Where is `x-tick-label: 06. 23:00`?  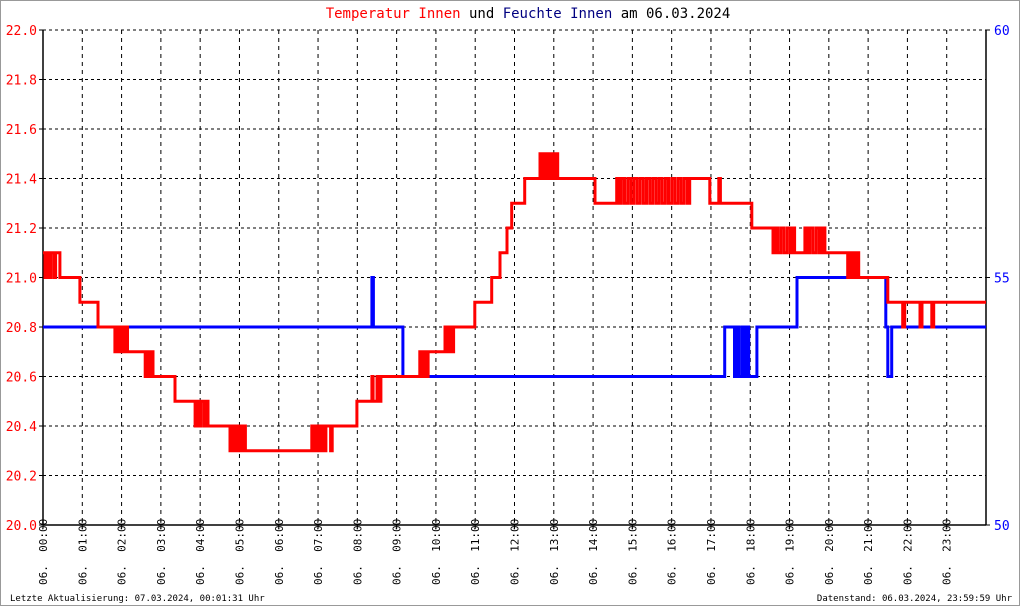 x-tick-label: 06. 23:00 is located at coordinates (947, 552).